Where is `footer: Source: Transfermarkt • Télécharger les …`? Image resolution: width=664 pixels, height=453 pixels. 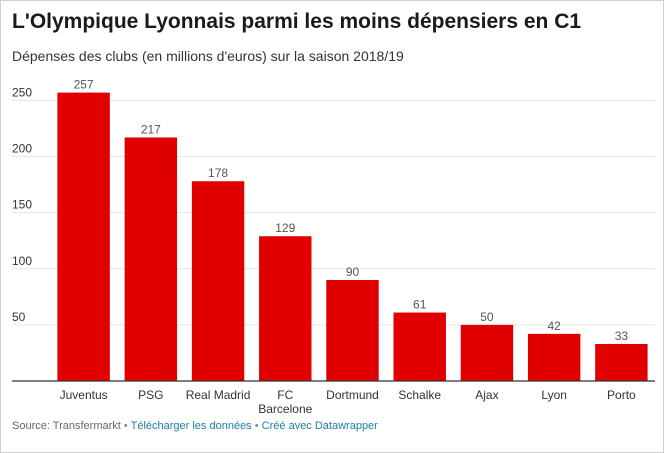
footer: Source: Transfermarkt • Télécharger les … is located at coordinates (195, 426).